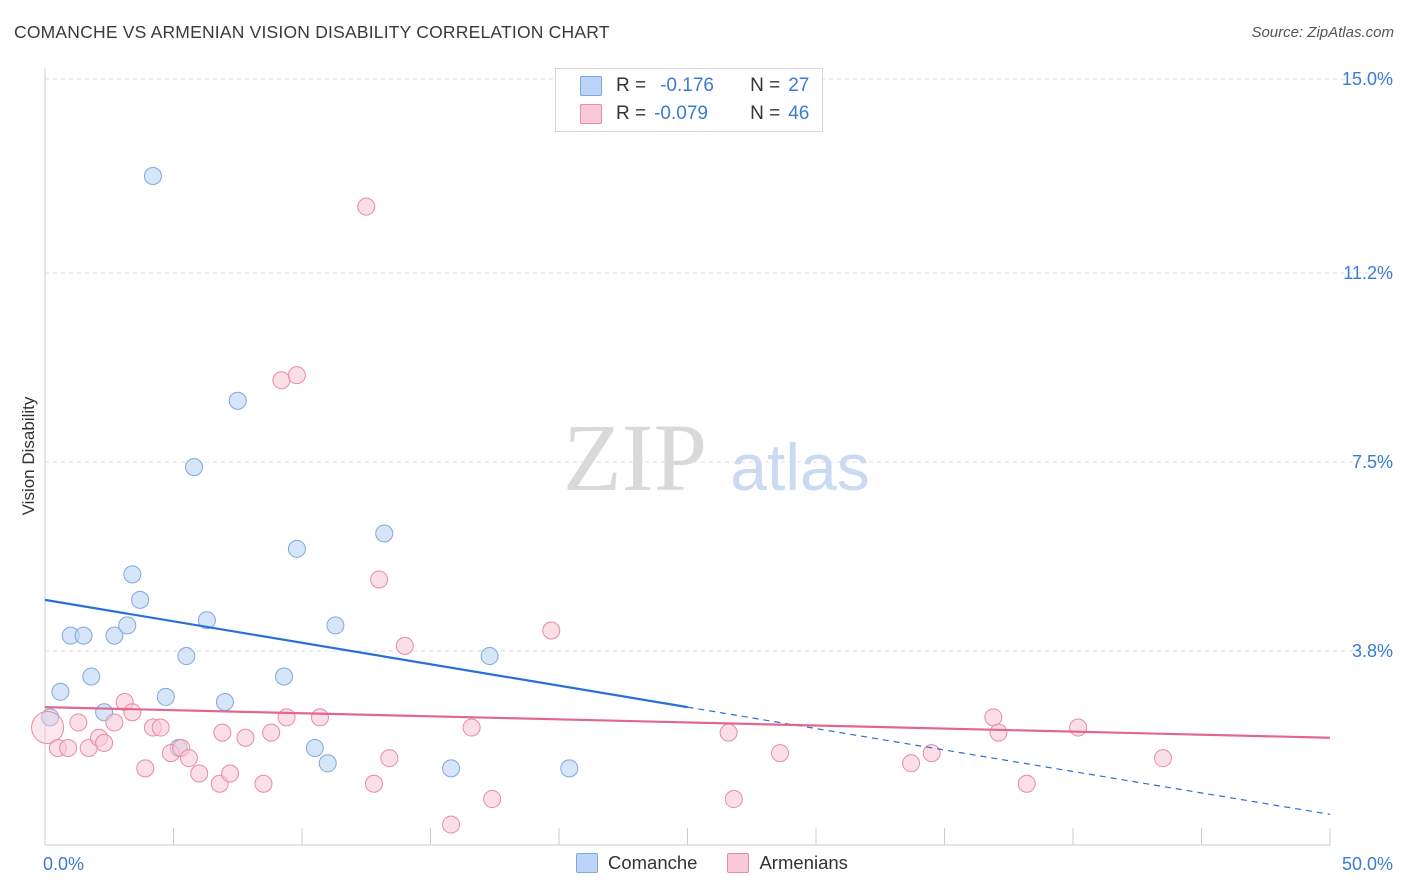  Describe the element at coordinates (689, 100) in the screenshot. I see `stats-legend: R = -0.176 N = 27 R = -0.079 N = 46` at that location.